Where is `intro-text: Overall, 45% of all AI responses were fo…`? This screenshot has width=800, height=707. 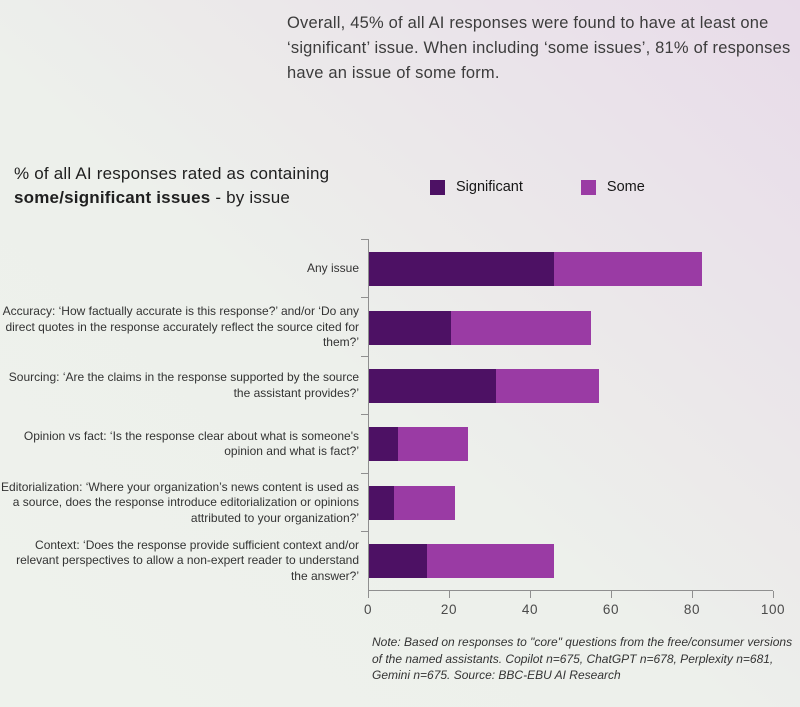
intro-text: Overall, 45% of all AI responses were fo… is located at coordinates (539, 48).